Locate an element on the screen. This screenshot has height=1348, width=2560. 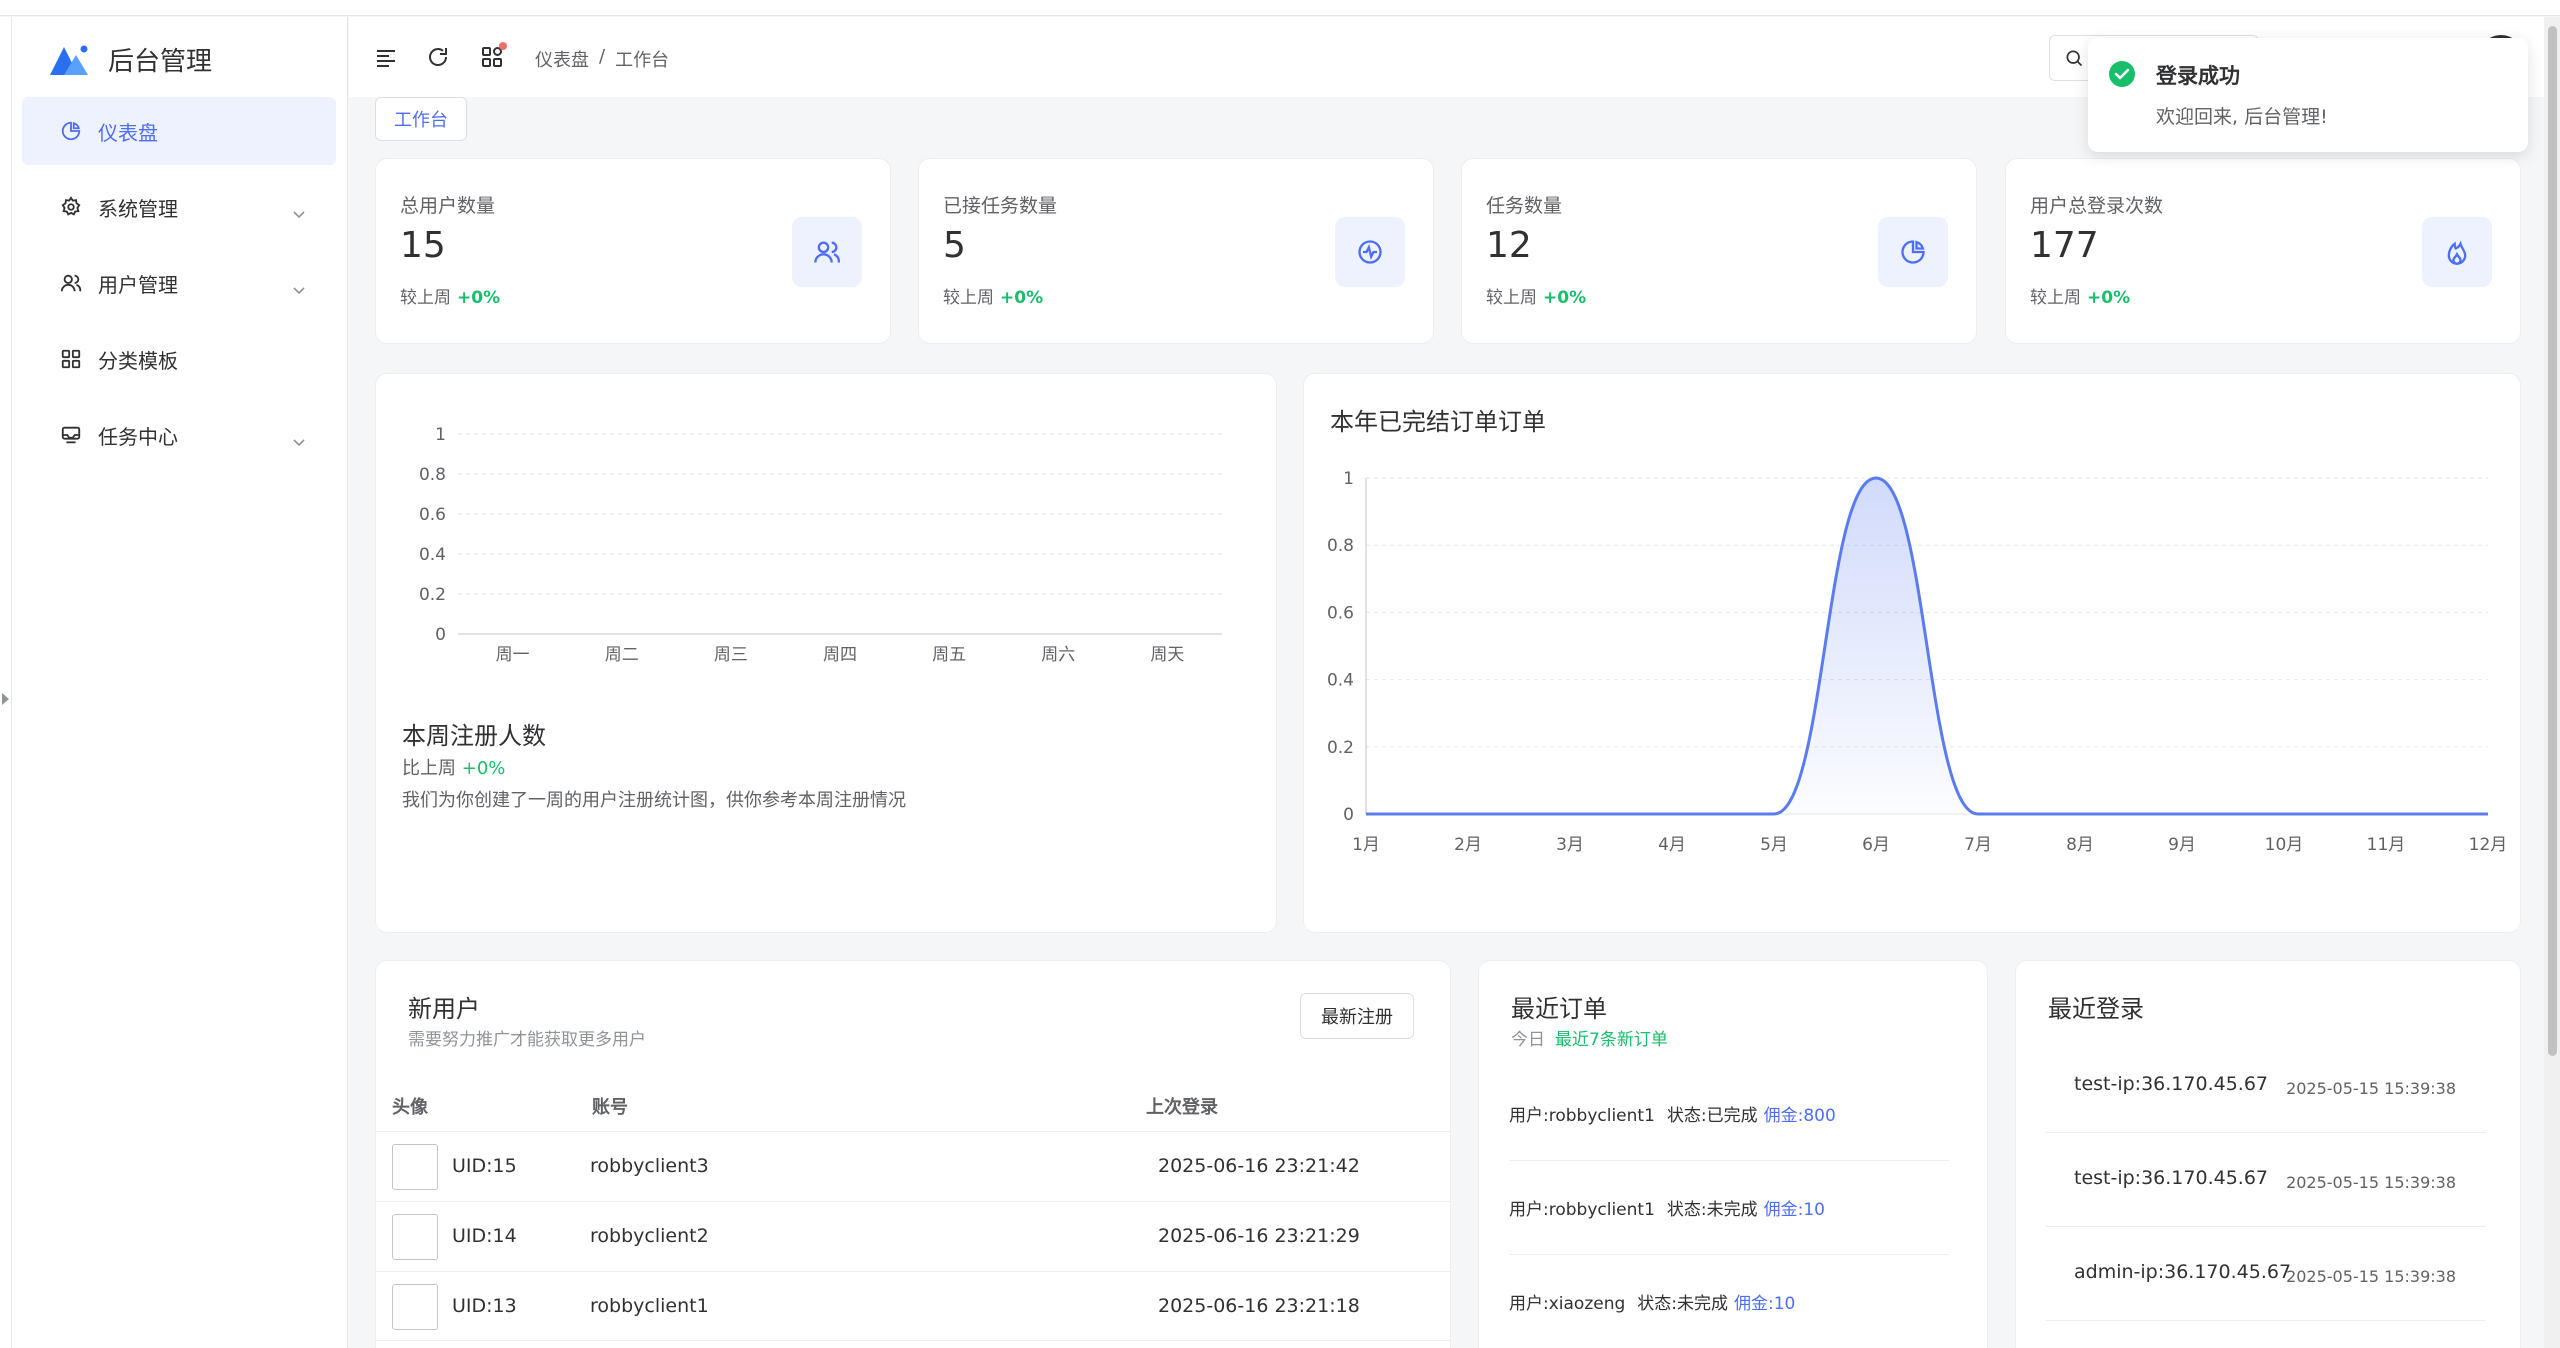
weekly-compare: 比上周 +0% is located at coordinates (453, 767).